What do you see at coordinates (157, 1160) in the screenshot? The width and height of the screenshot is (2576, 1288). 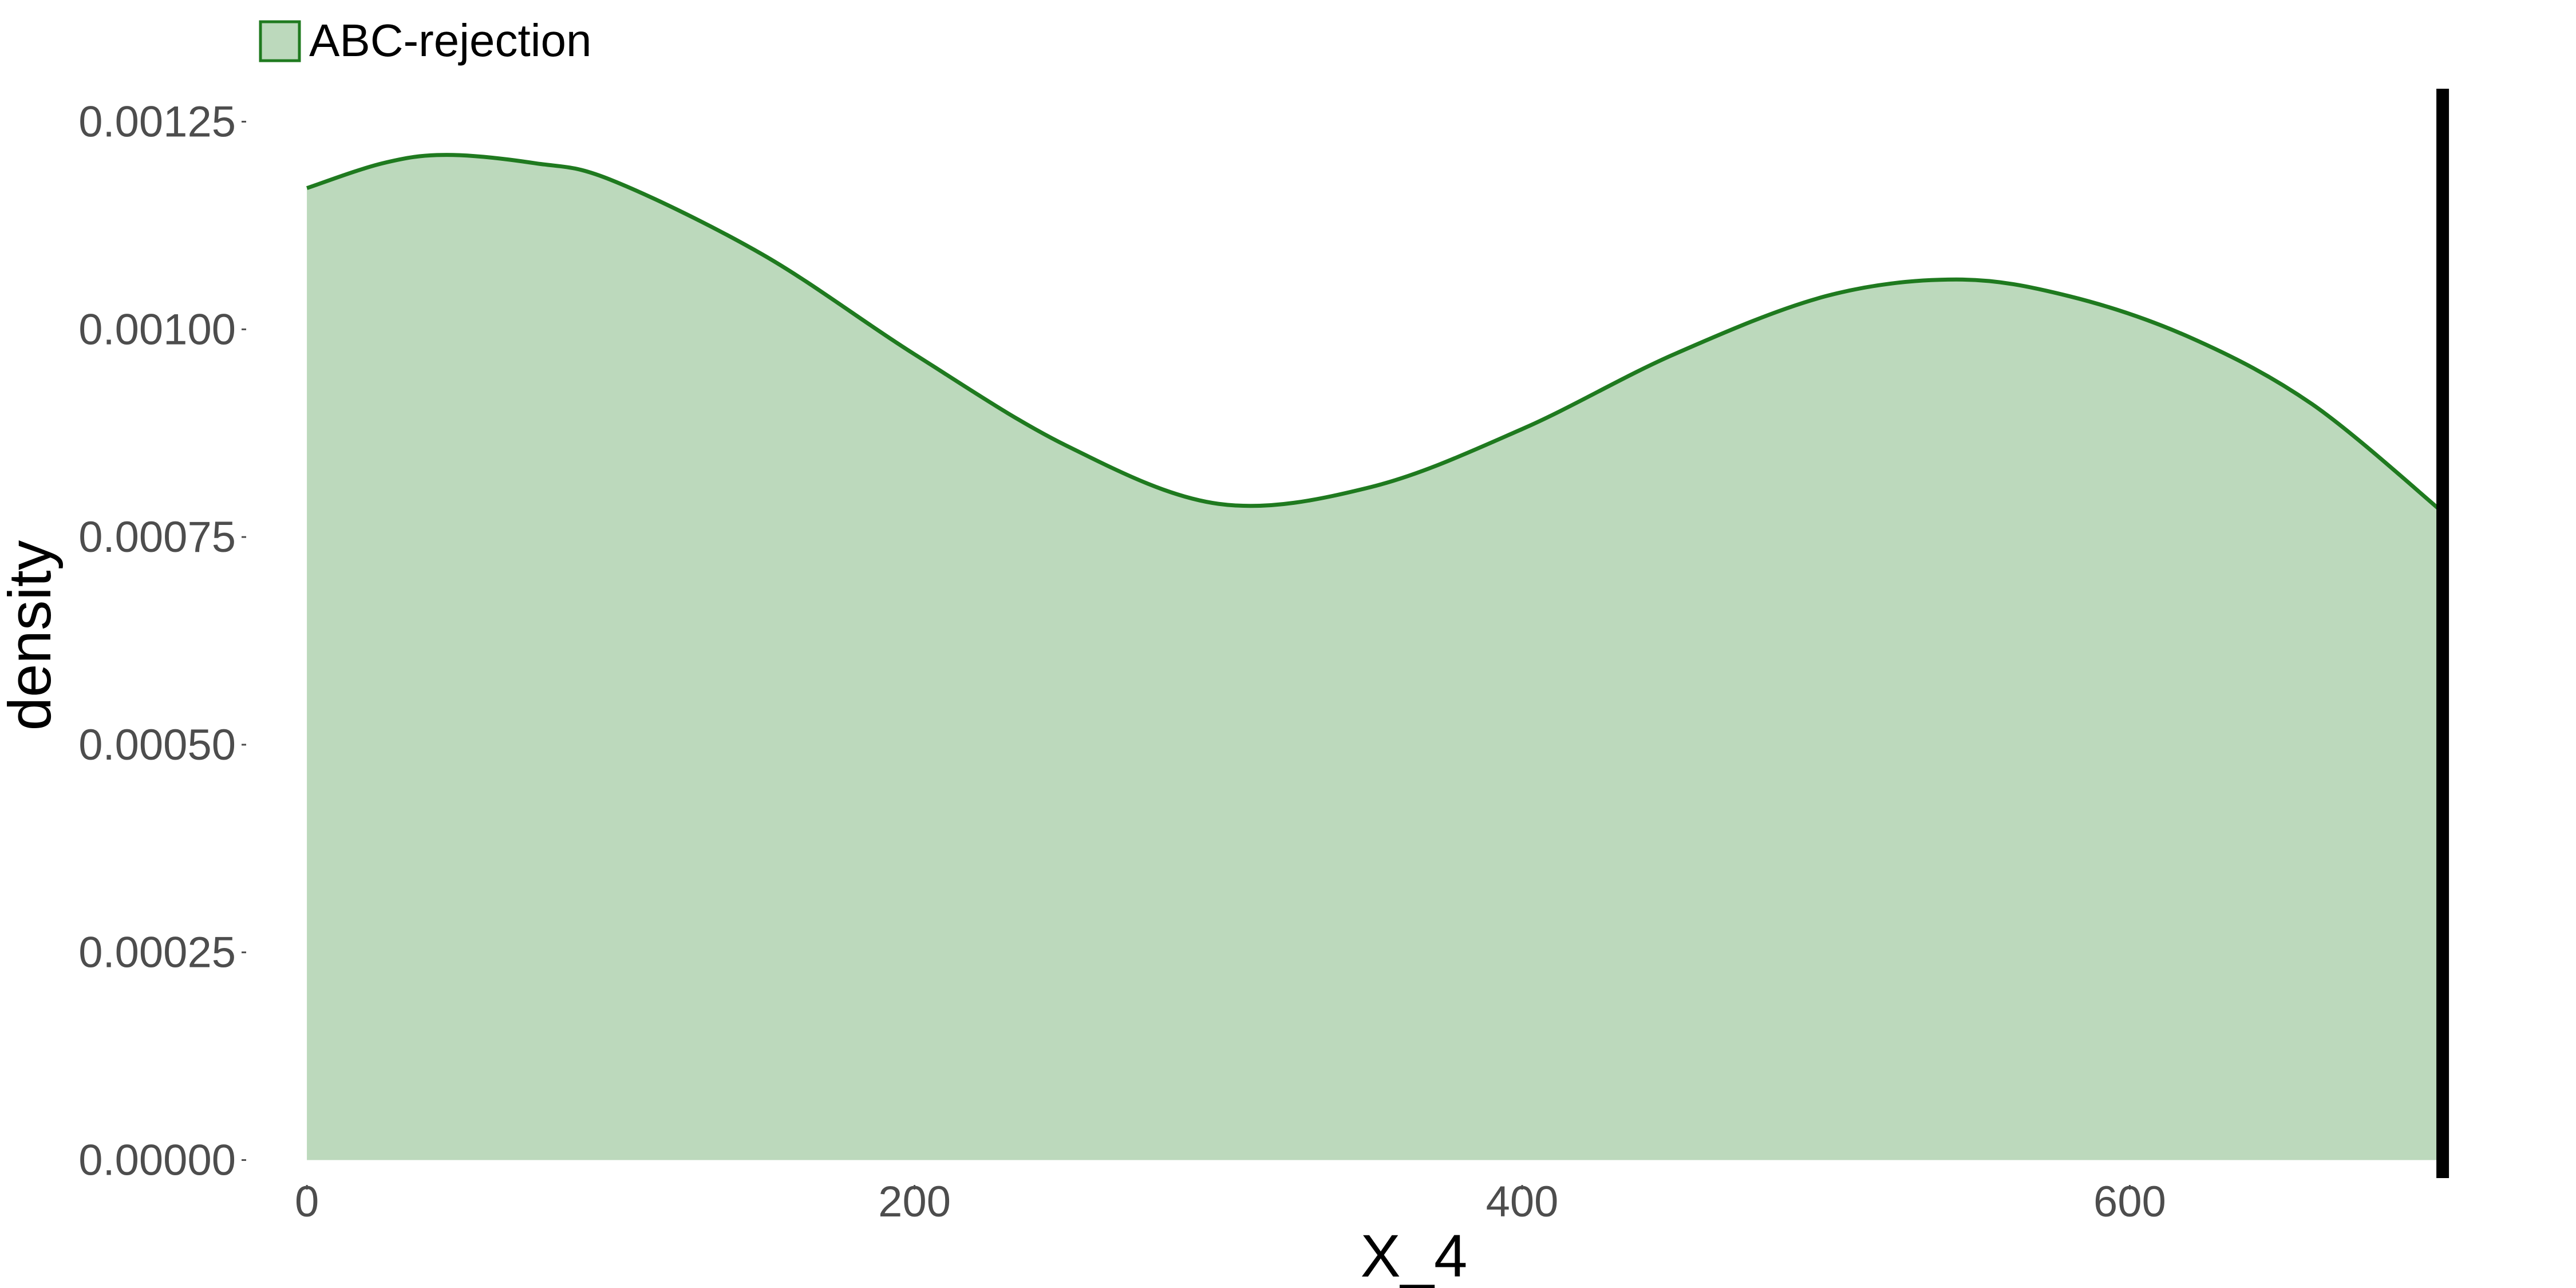 I see `y-tick-label: 0.00000` at bounding box center [157, 1160].